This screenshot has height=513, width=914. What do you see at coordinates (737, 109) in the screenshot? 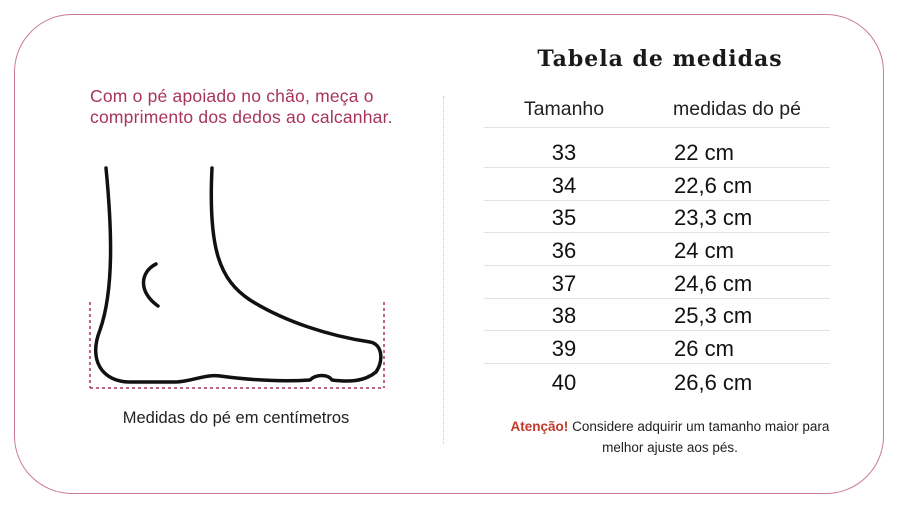
I see `header-measure: medidas do pé` at bounding box center [737, 109].